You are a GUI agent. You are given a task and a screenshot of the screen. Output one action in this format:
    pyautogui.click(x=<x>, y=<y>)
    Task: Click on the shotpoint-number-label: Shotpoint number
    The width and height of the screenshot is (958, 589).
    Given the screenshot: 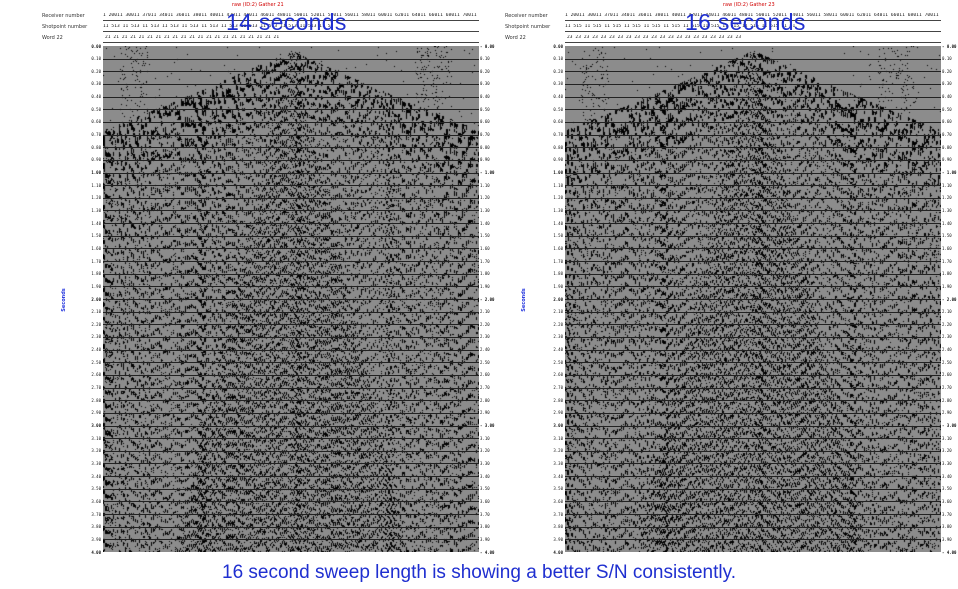 What is the action you would take?
    pyautogui.click(x=65, y=27)
    